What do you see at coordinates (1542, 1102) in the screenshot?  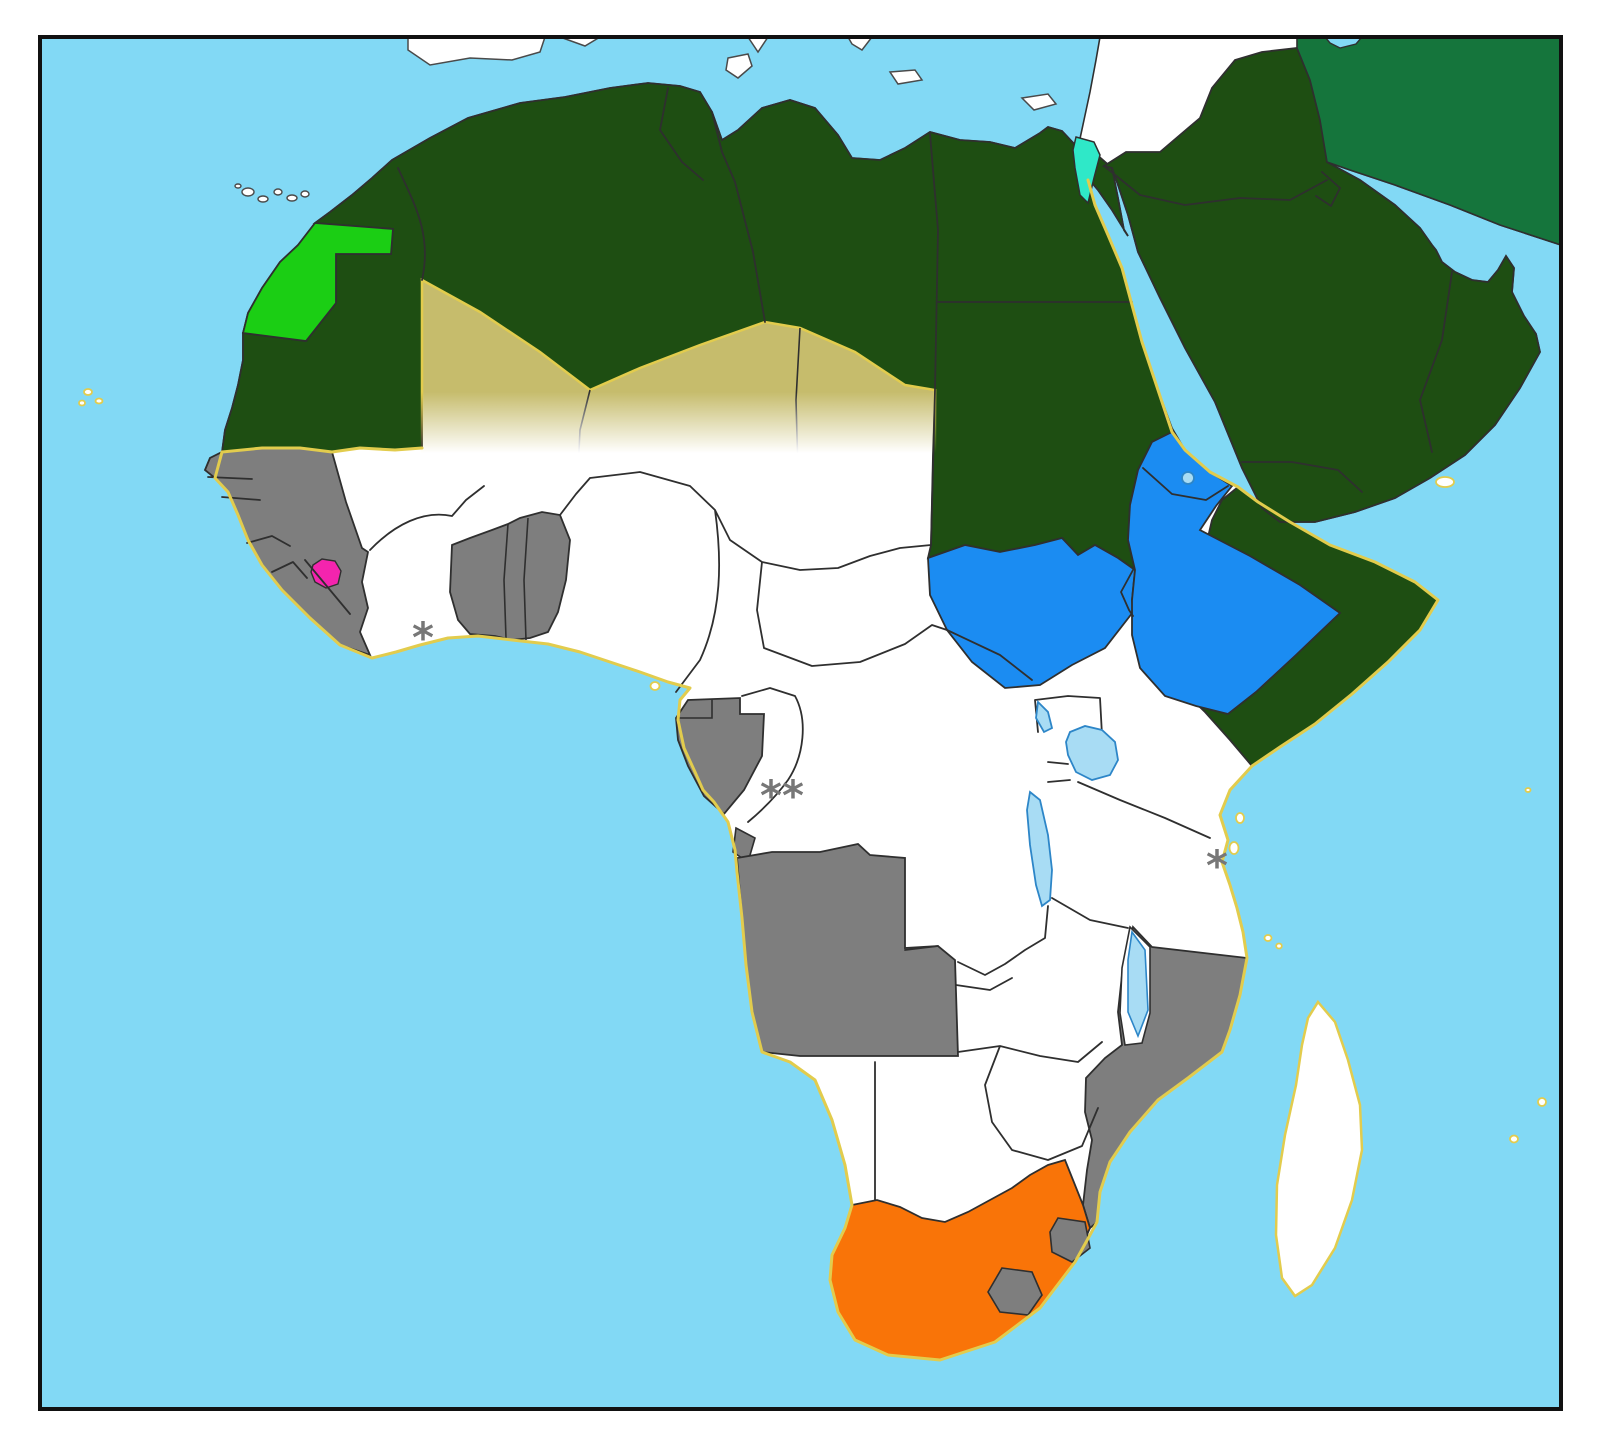 I see `mauritius-islet` at bounding box center [1542, 1102].